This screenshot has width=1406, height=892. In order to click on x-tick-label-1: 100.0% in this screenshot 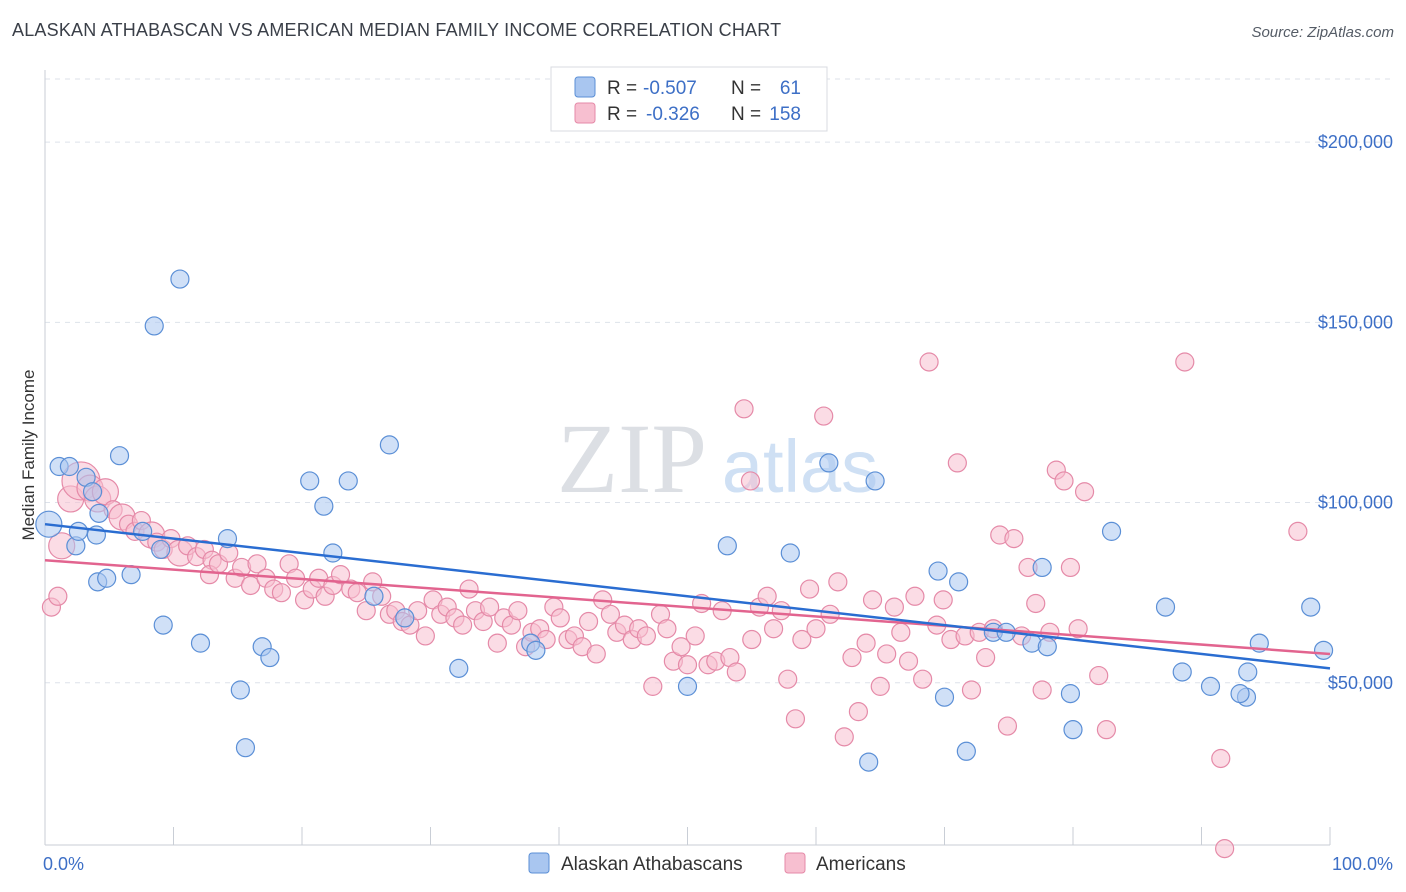, I will do `click(1362, 864)`.